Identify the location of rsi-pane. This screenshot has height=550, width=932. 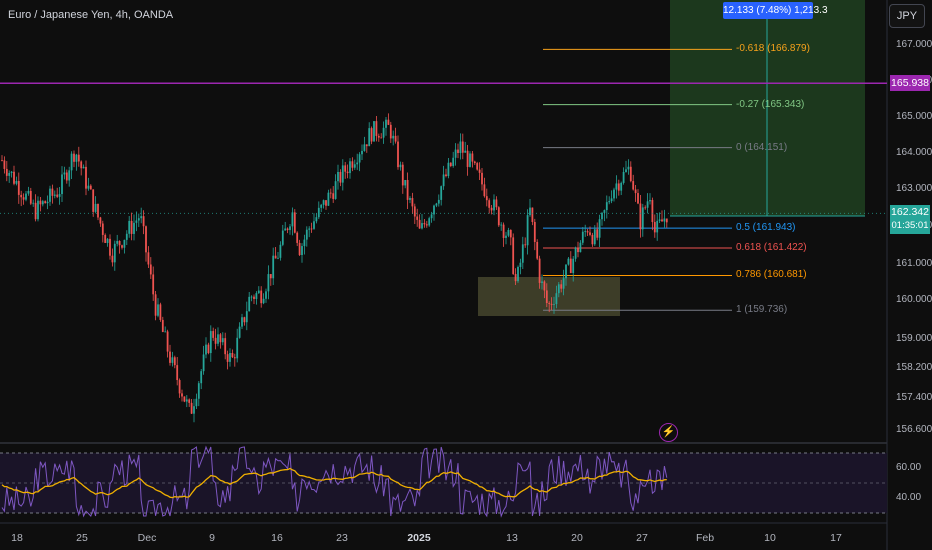
(443, 481).